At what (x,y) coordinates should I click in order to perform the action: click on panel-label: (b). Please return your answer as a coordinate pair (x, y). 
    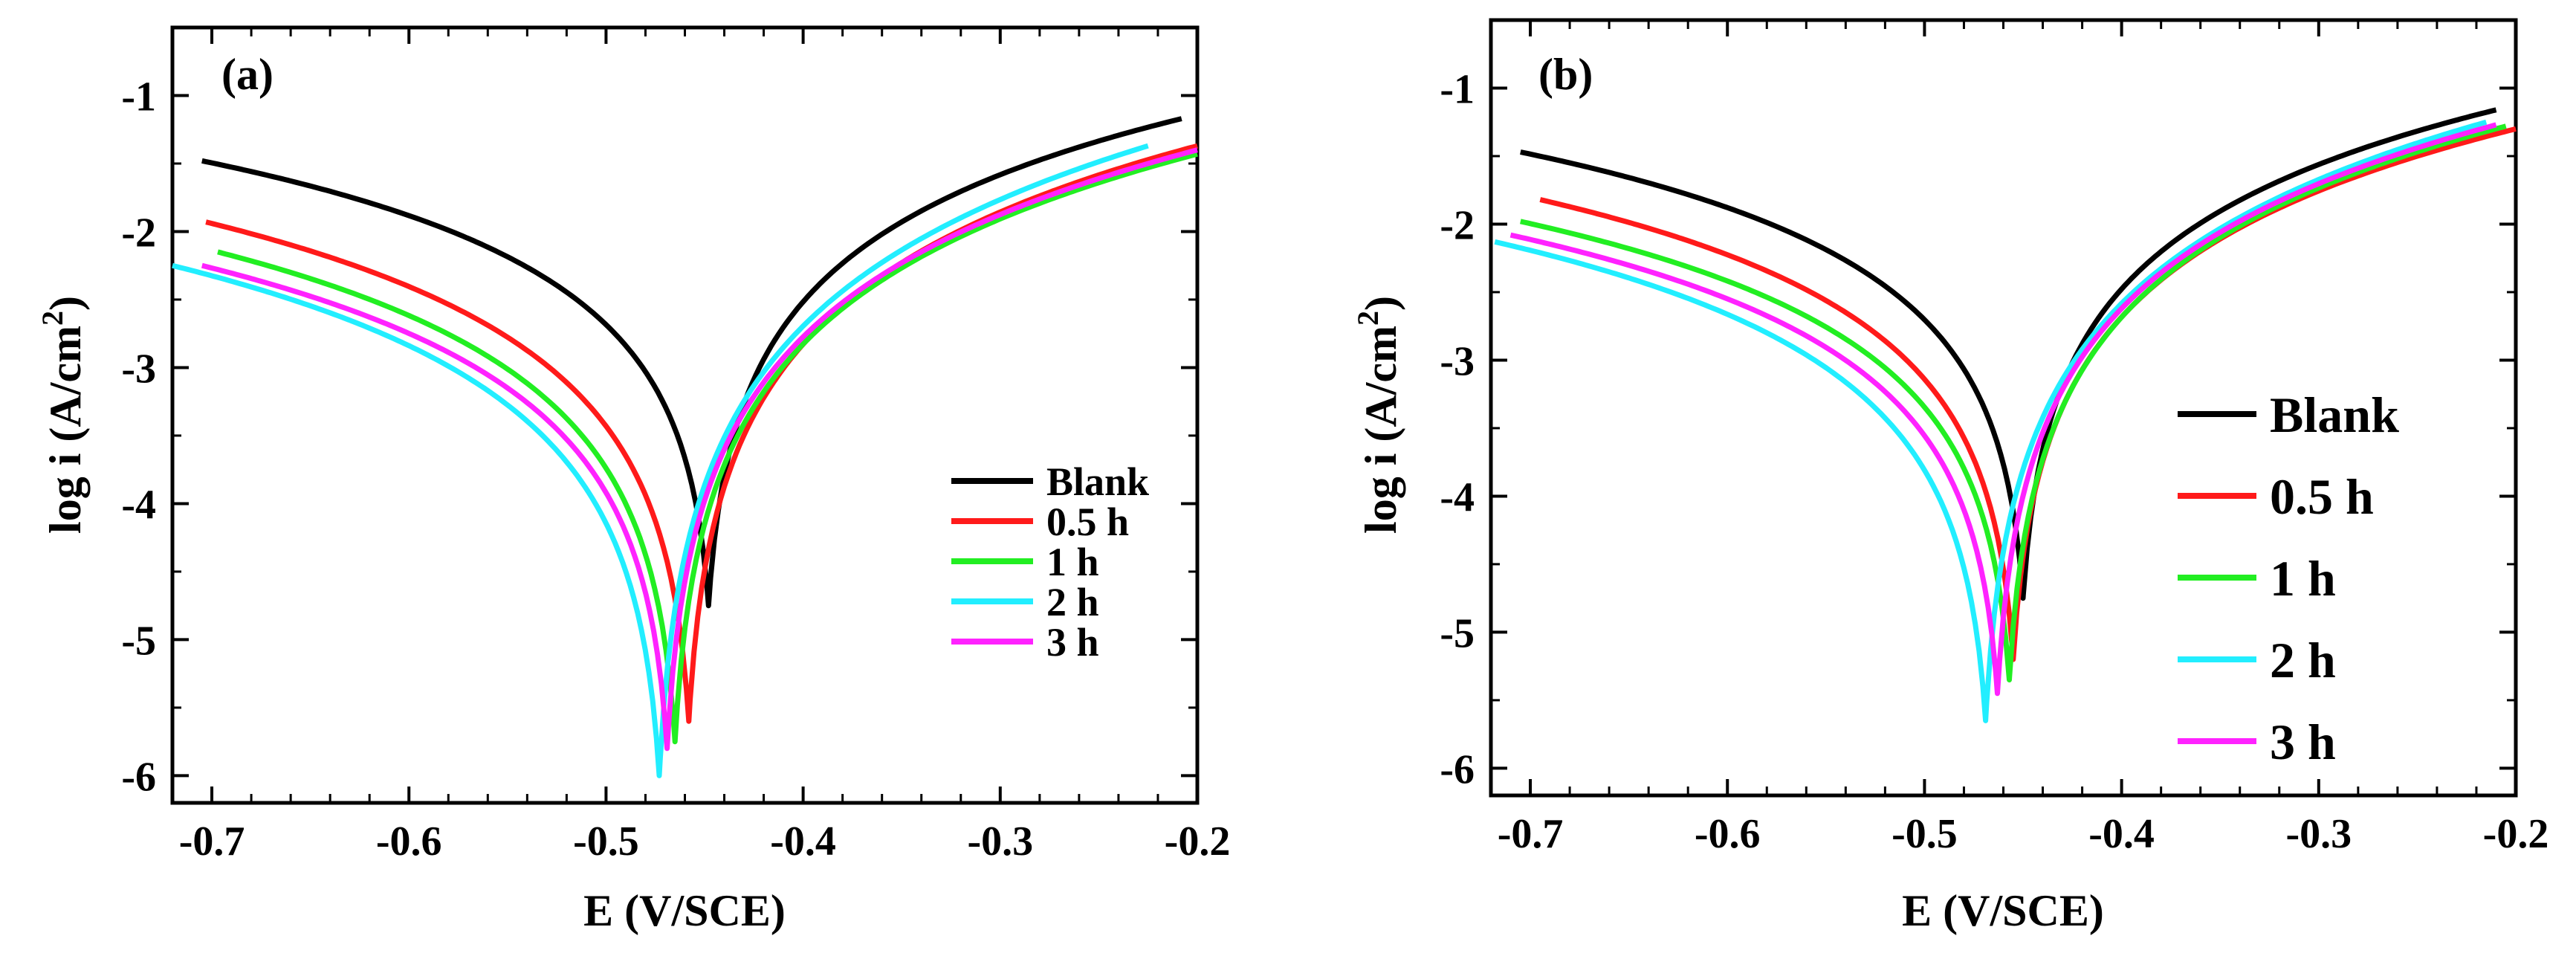
    Looking at the image, I should click on (1565, 74).